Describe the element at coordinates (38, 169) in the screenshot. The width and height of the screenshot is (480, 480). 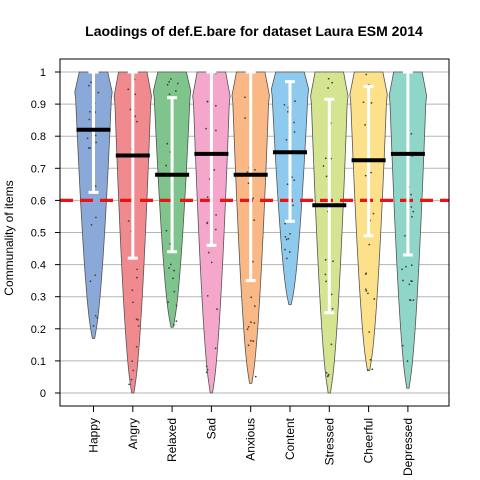
I see `y-tick-label: 0.7` at that location.